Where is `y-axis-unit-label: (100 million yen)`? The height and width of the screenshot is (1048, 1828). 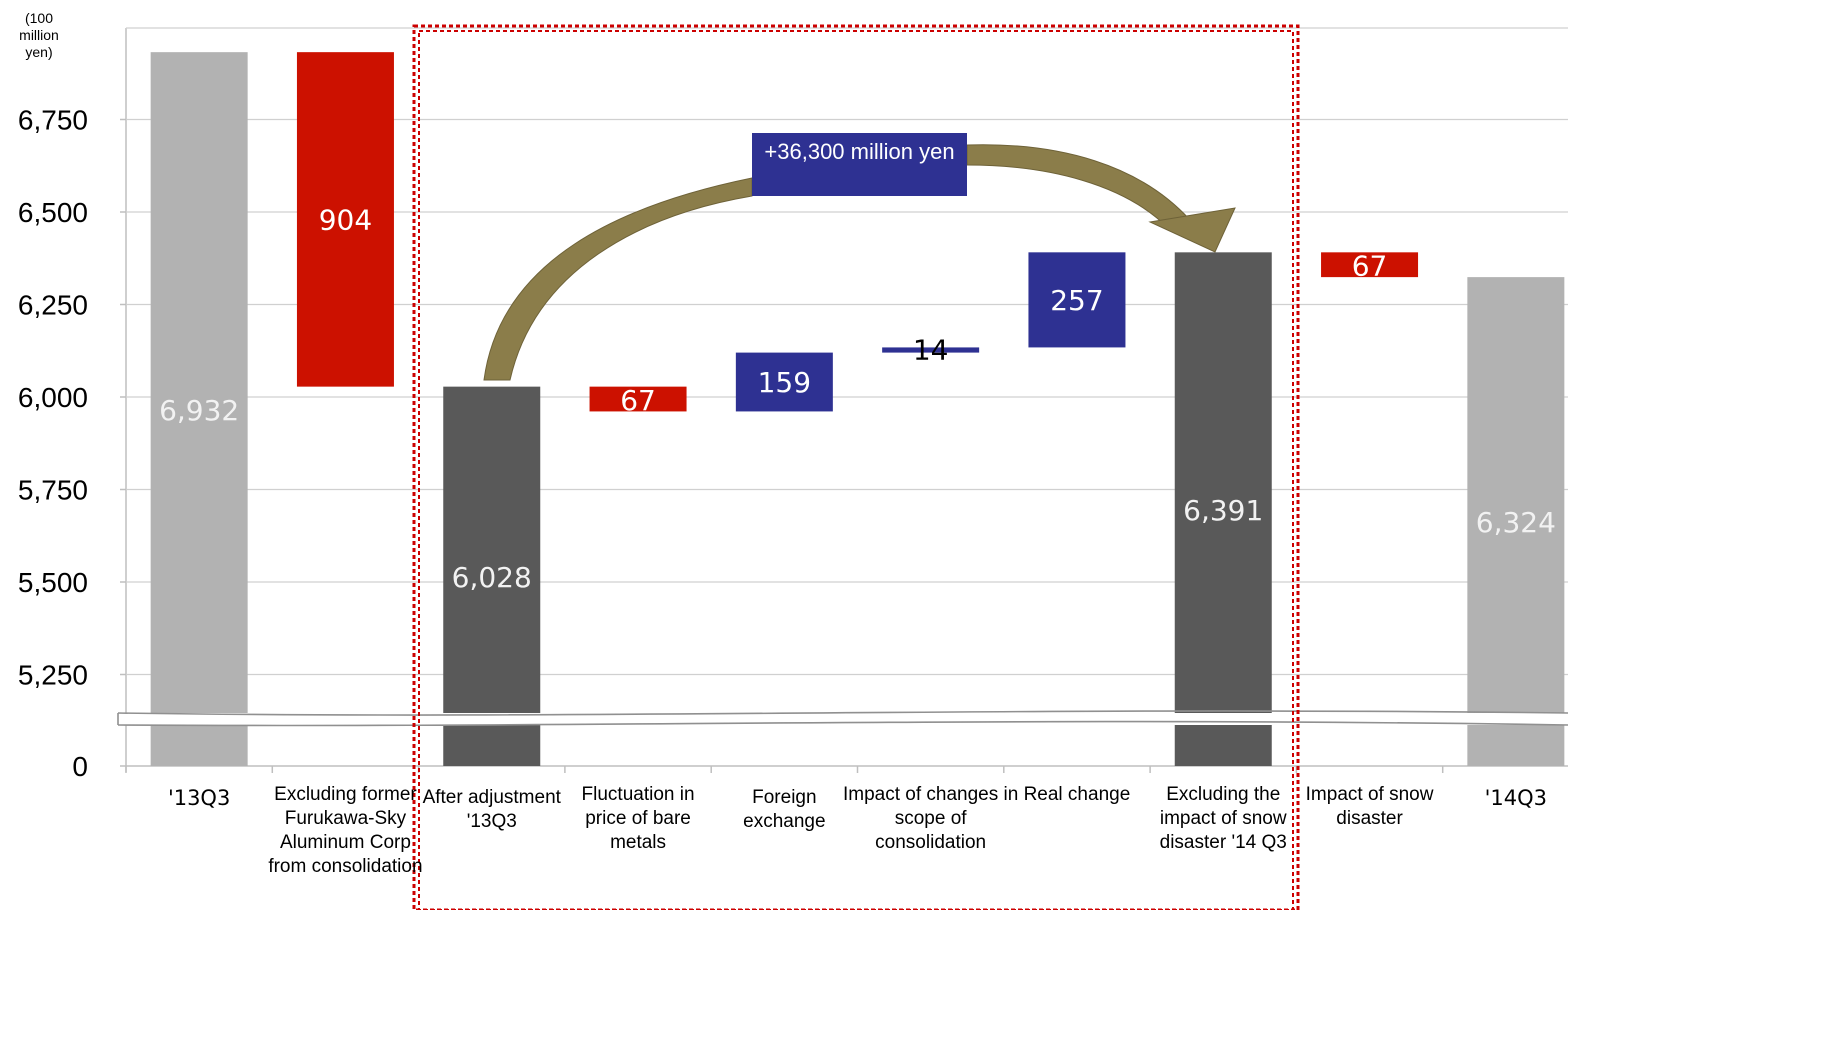
y-axis-unit-label: (100 million yen) is located at coordinates (39, 35).